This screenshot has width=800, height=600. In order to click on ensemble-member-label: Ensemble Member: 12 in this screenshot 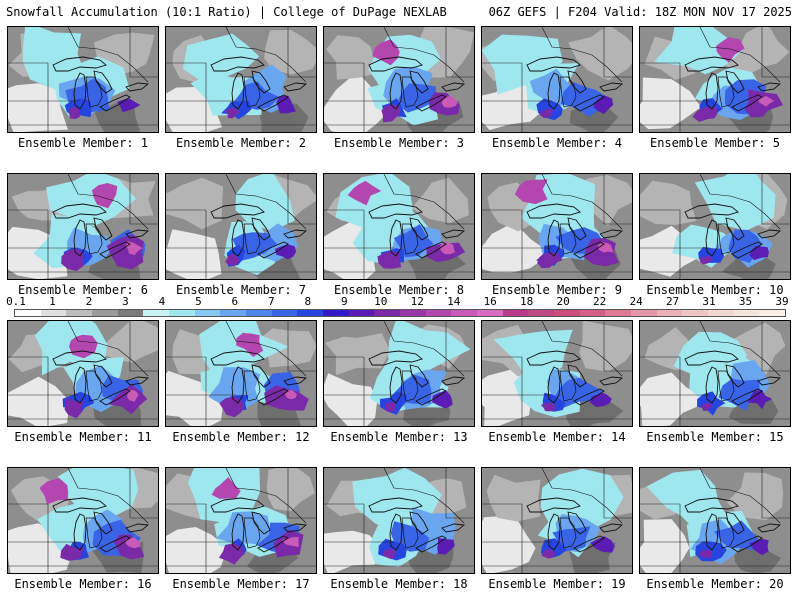, I will do `click(241, 437)`.